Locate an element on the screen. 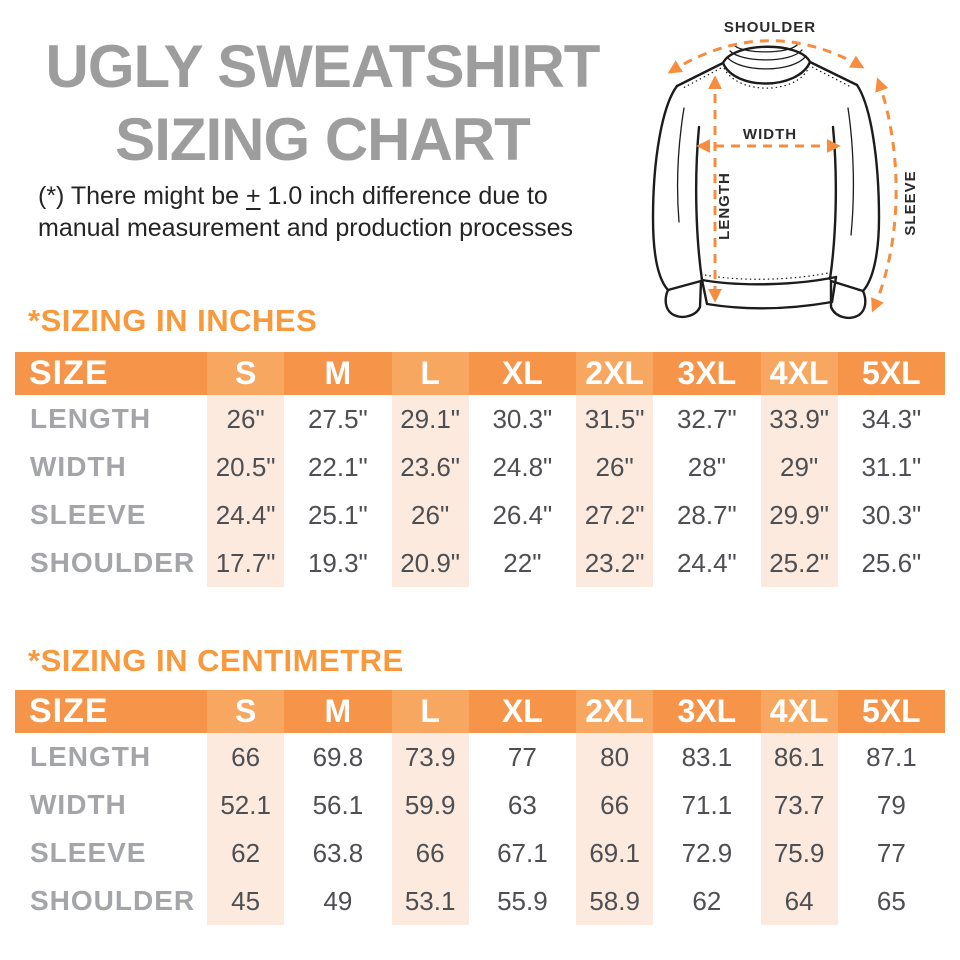 This screenshot has width=960, height=960. disclaimer-suffix: 1.0 inch difference due to is located at coordinates (404, 196).